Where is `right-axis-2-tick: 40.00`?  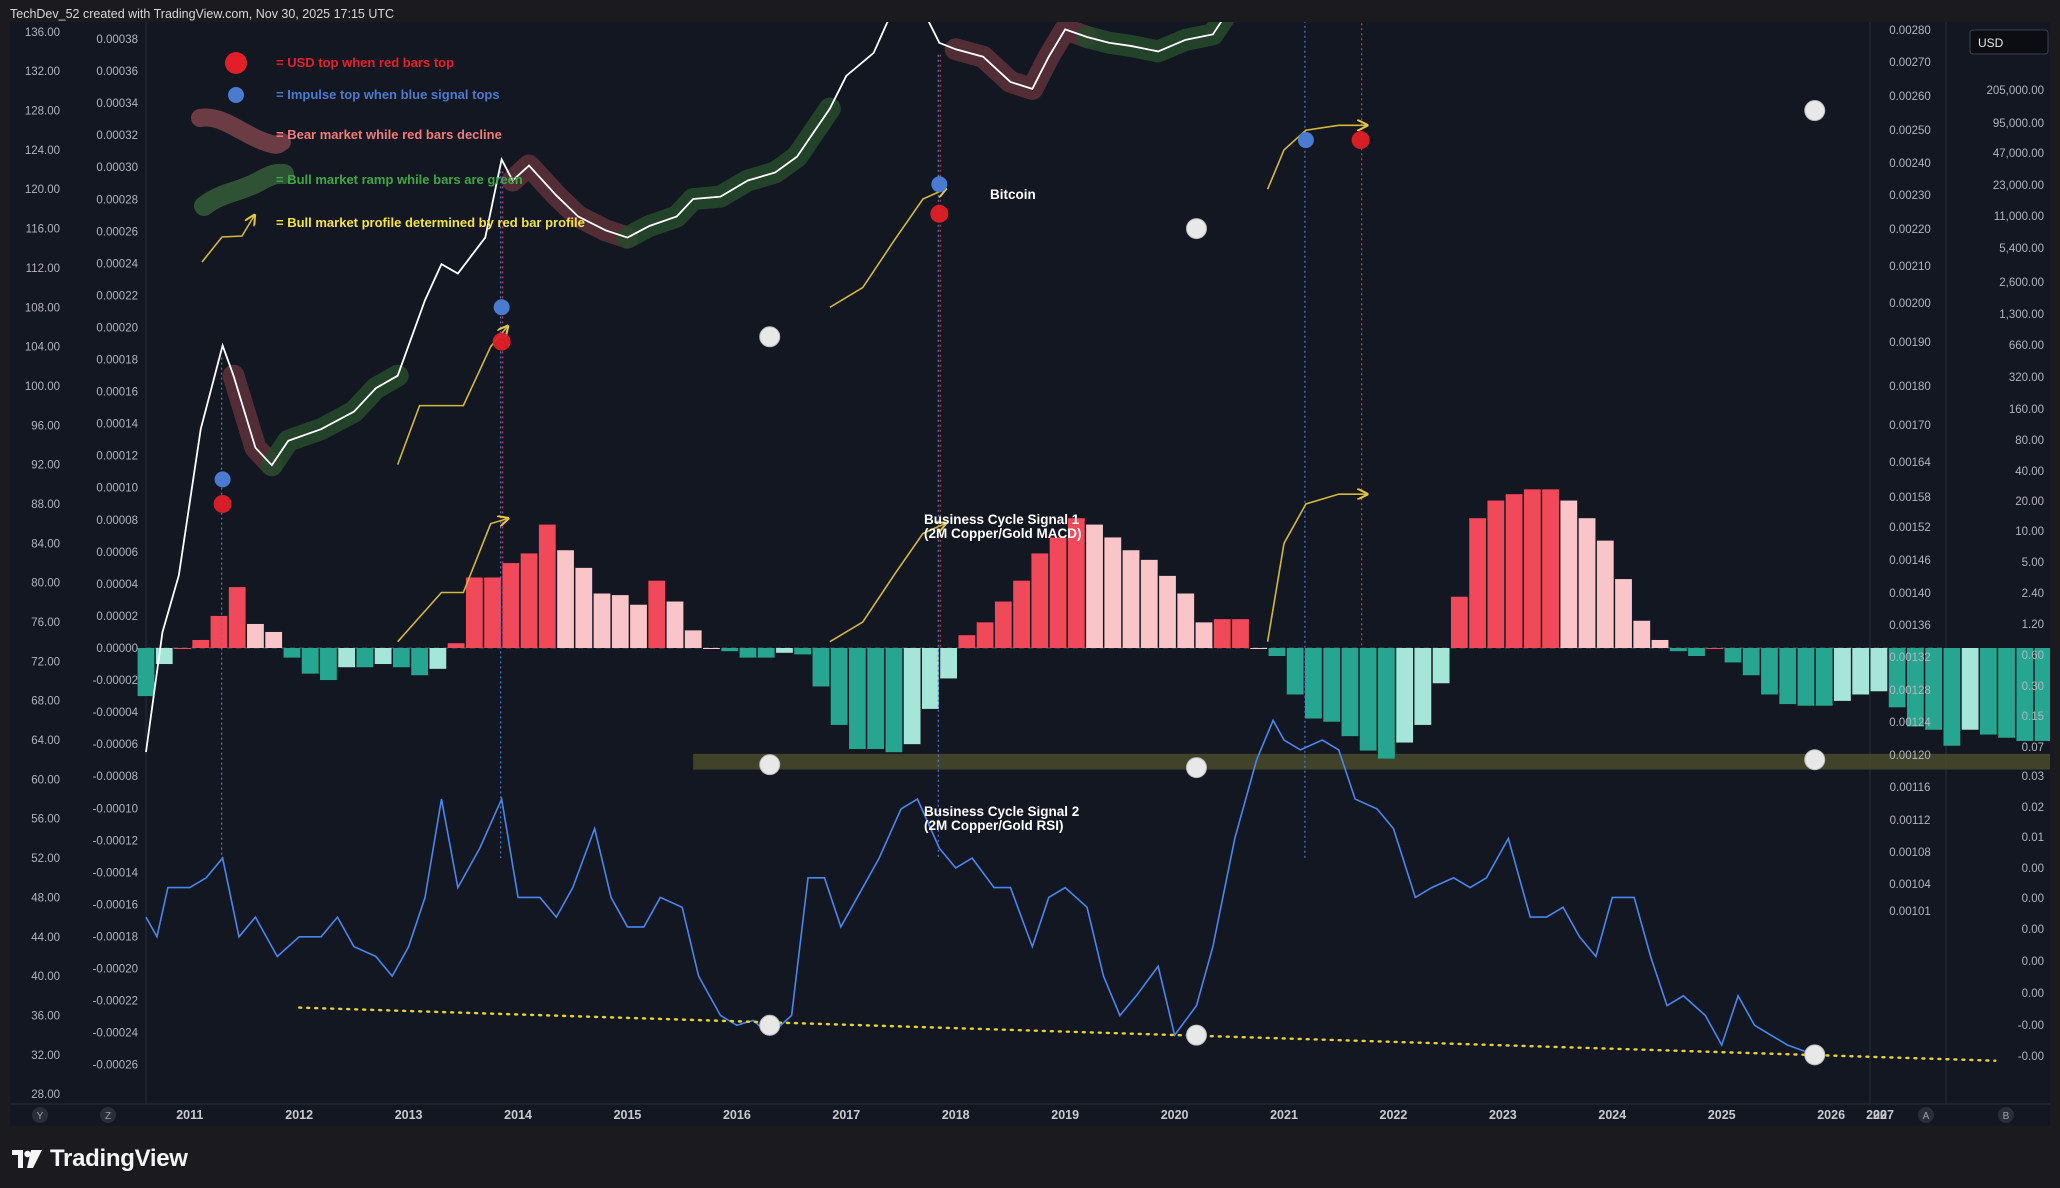
right-axis-2-tick: 40.00 is located at coordinates (2029, 472).